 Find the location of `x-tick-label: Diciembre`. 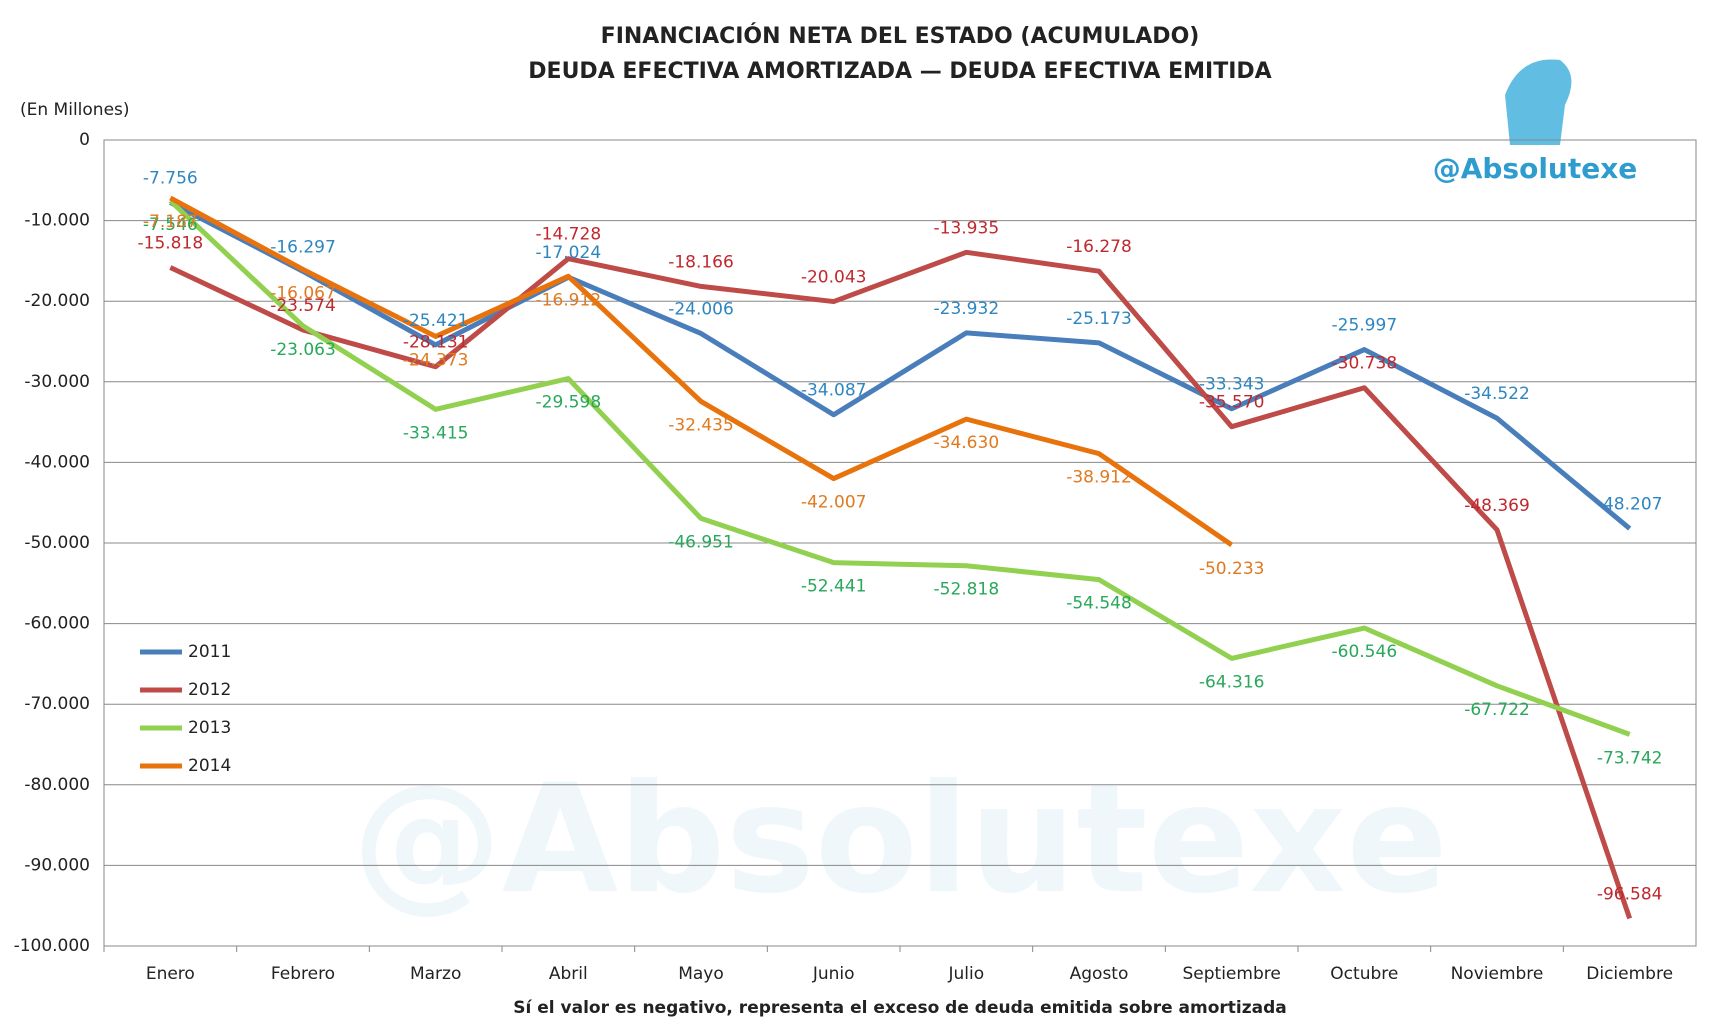

x-tick-label: Diciembre is located at coordinates (1629, 974).